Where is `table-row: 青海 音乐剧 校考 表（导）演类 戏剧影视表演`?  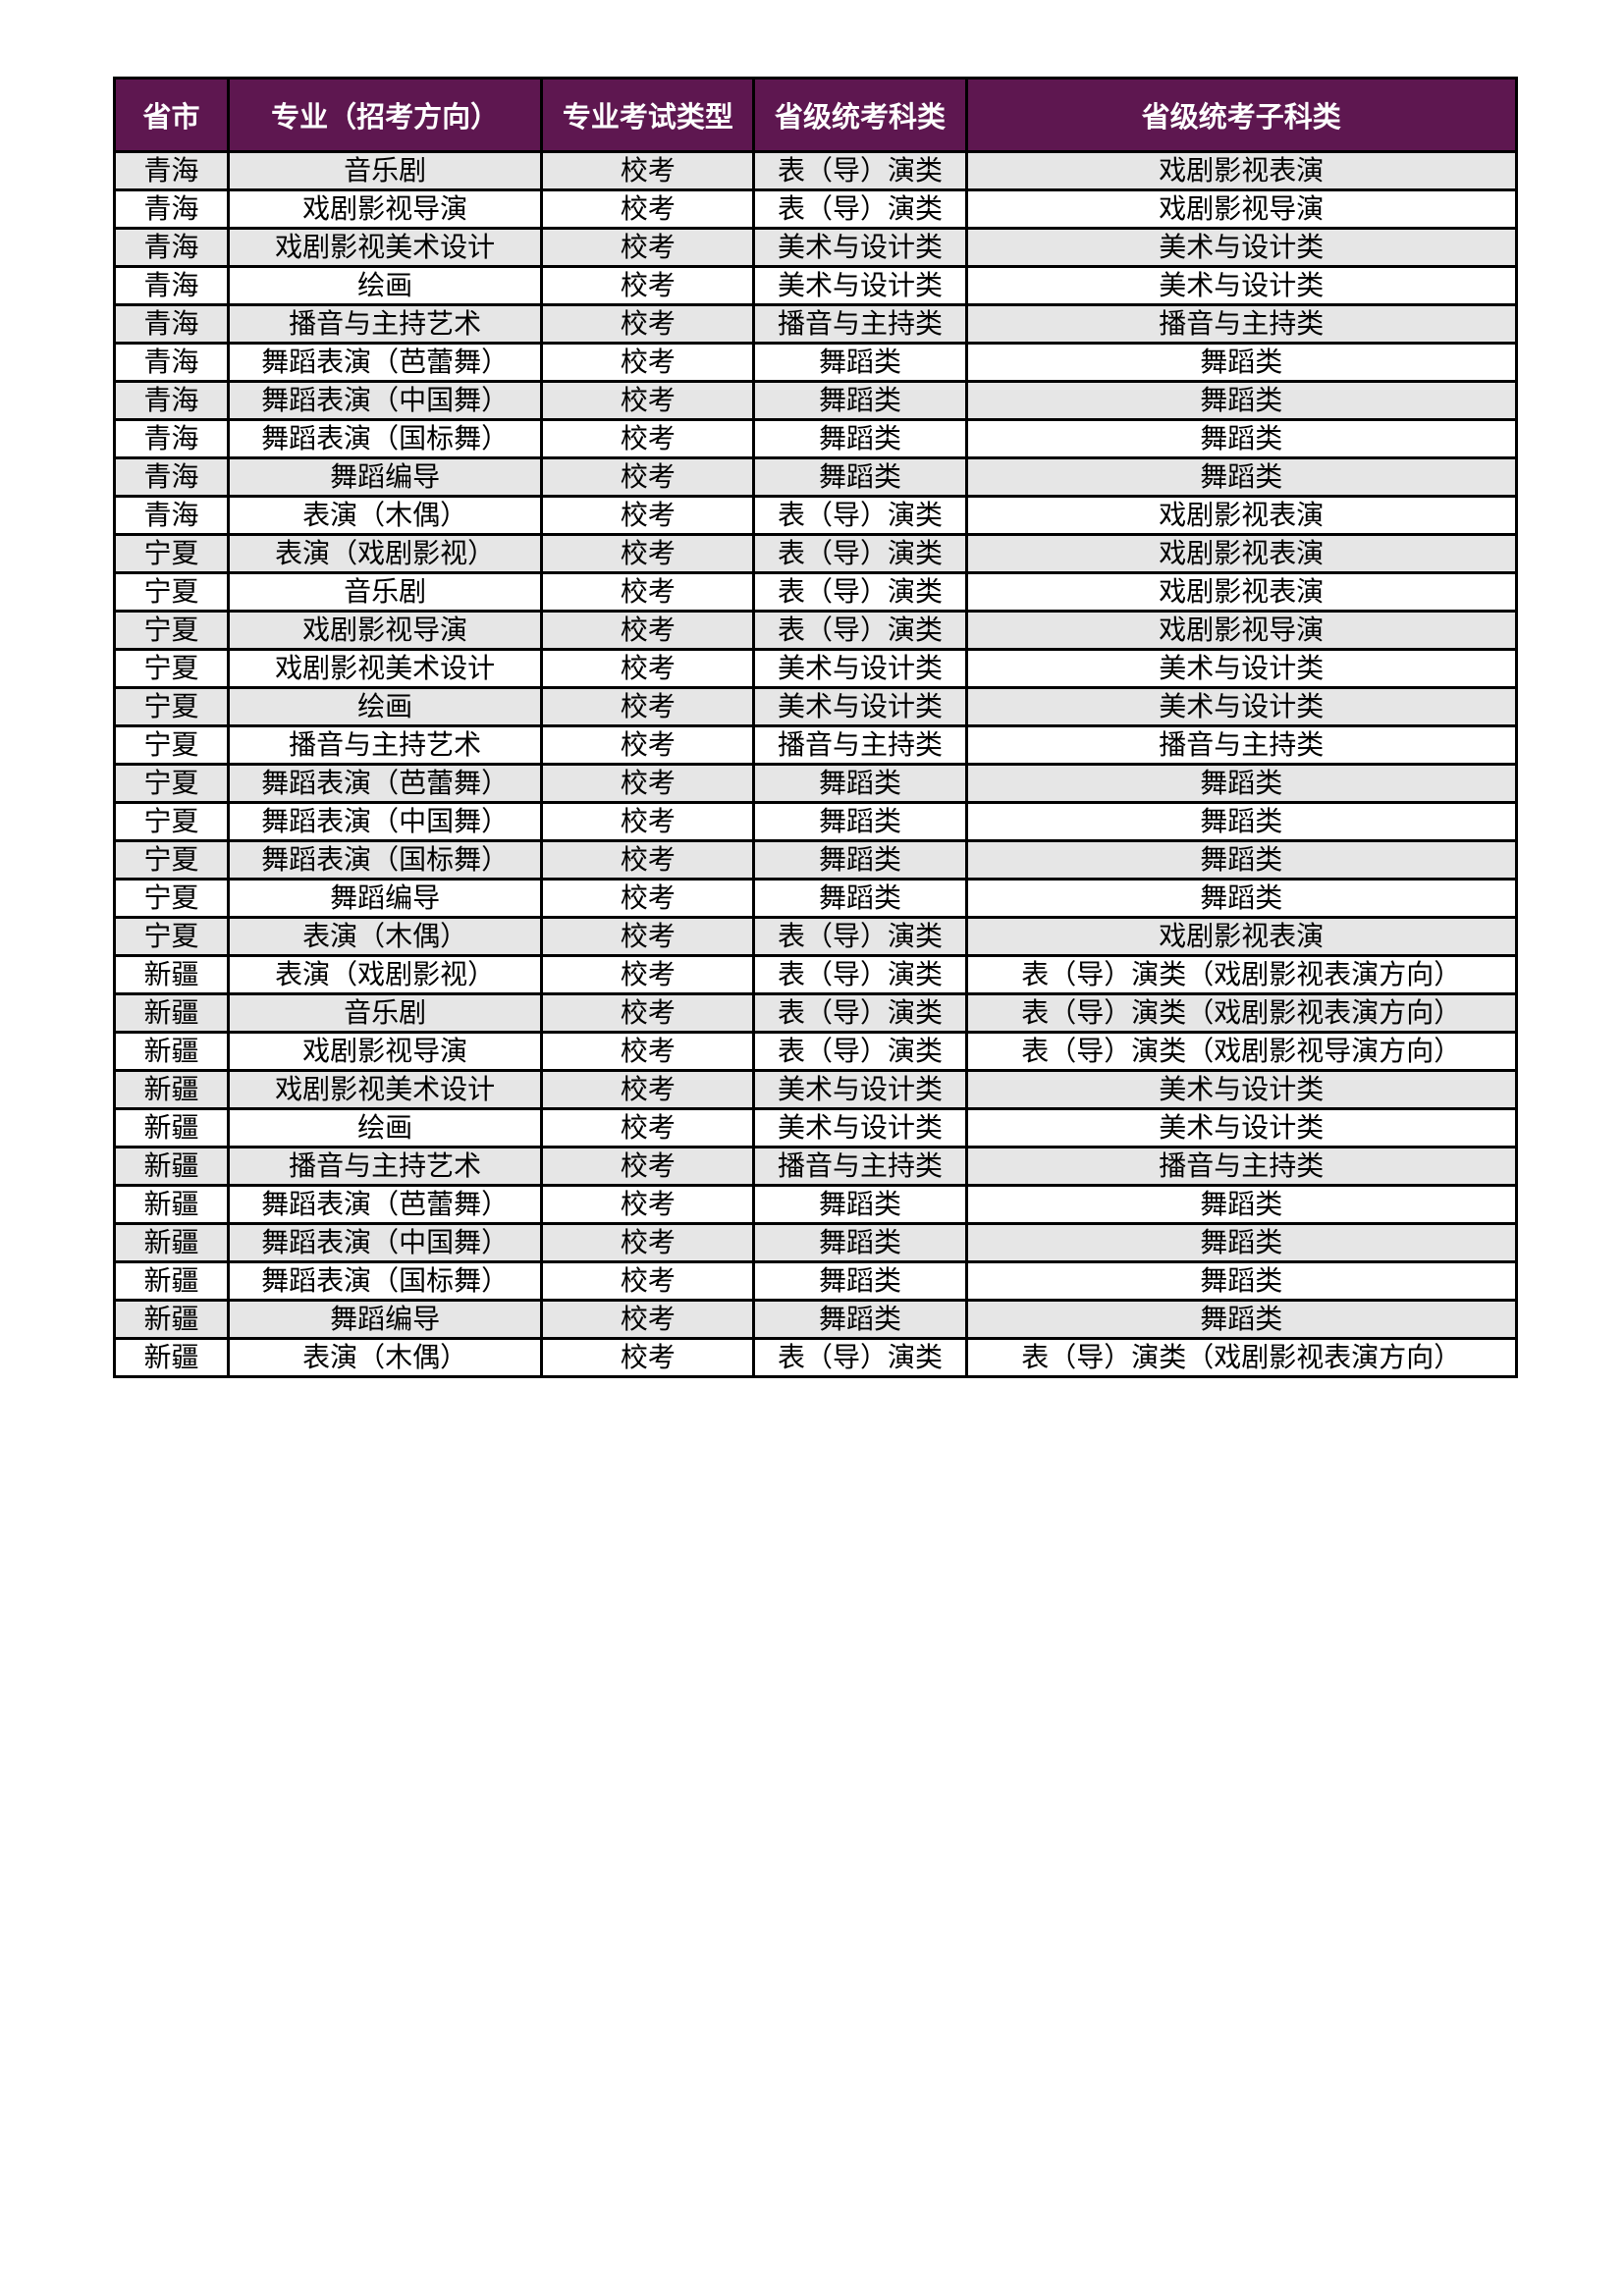 table-row: 青海 音乐剧 校考 表（导）演类 戏剧影视表演 is located at coordinates (815, 170).